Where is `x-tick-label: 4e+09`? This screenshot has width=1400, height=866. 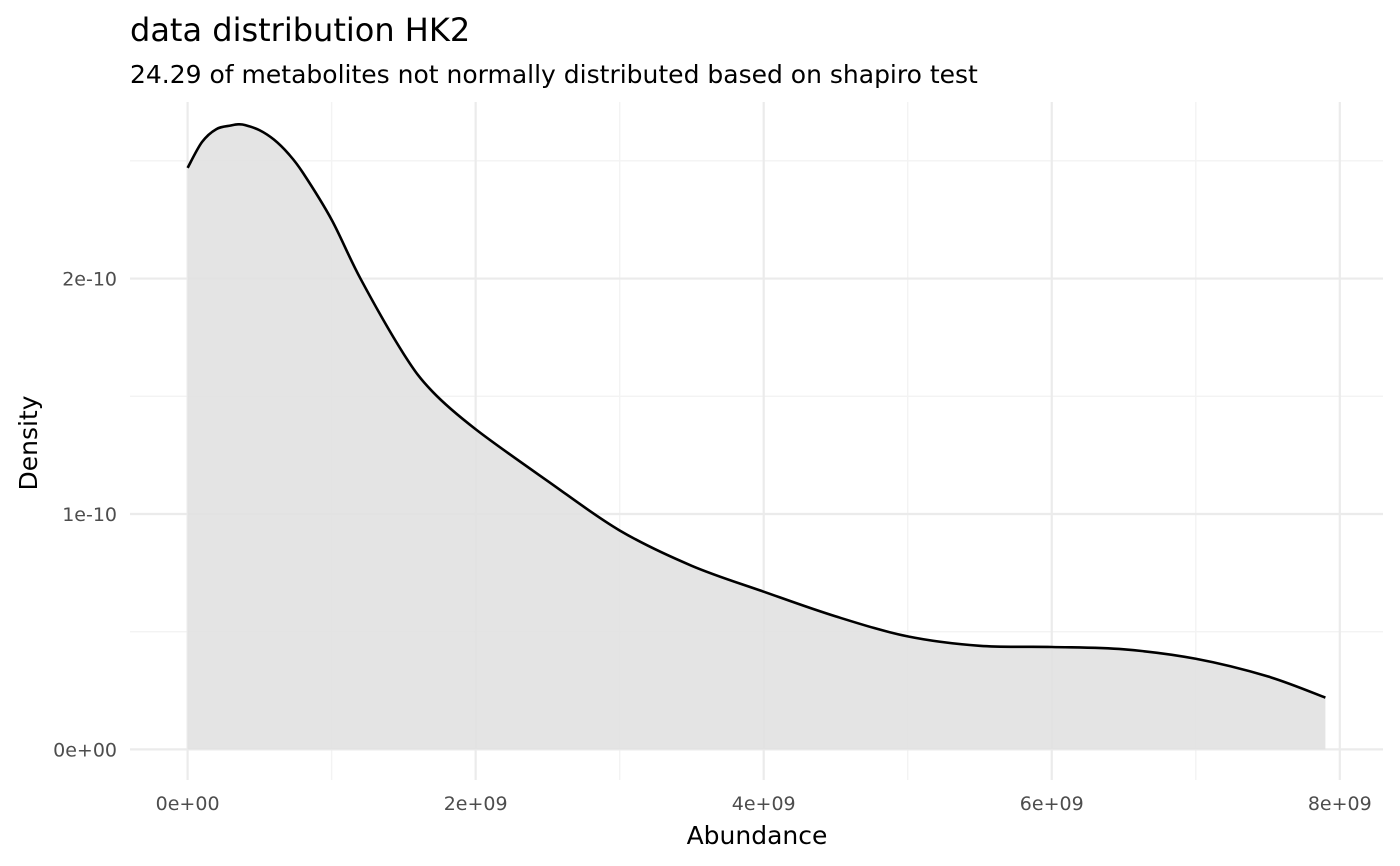 x-tick-label: 4e+09 is located at coordinates (764, 804).